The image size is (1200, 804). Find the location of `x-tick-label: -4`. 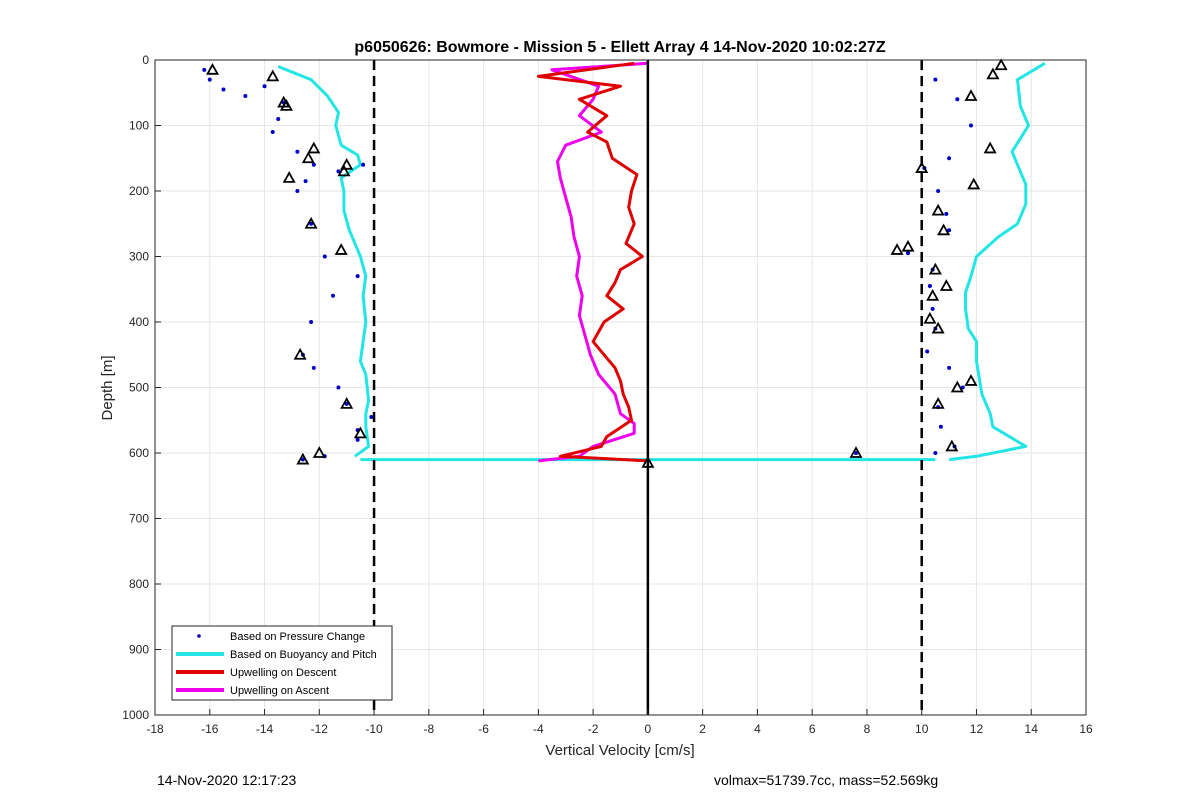

x-tick-label: -4 is located at coordinates (538, 729).